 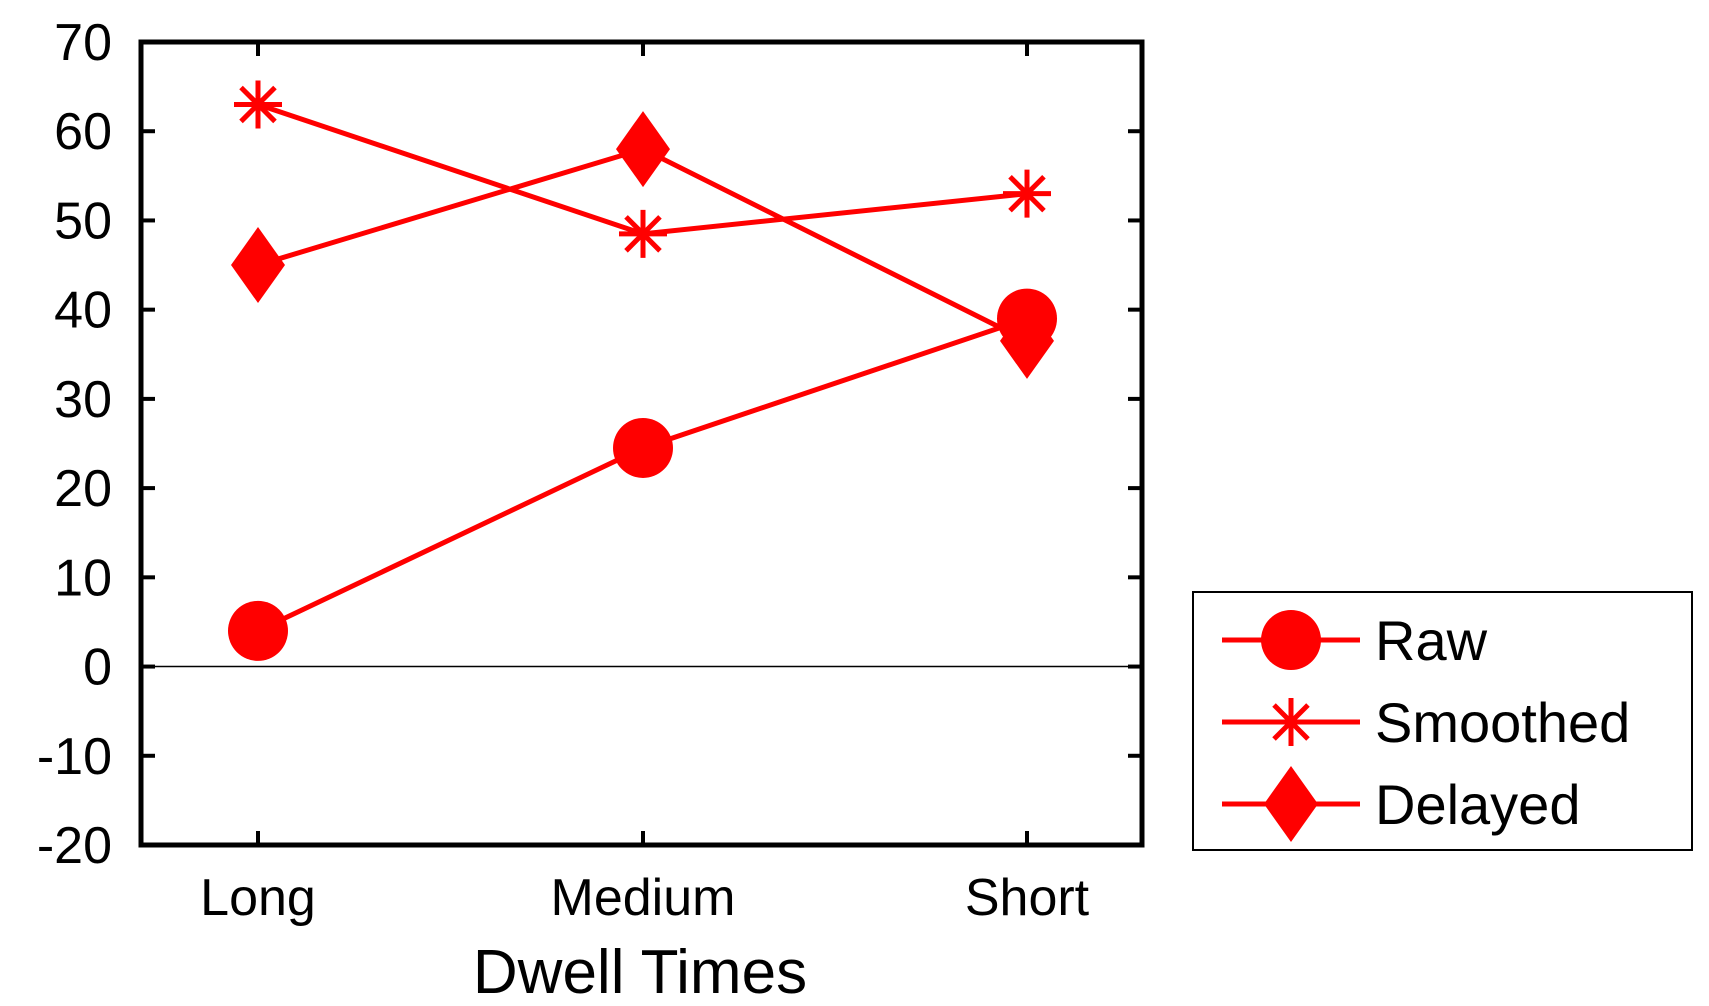 What do you see at coordinates (83, 400) in the screenshot?
I see `y-tick-label: 30` at bounding box center [83, 400].